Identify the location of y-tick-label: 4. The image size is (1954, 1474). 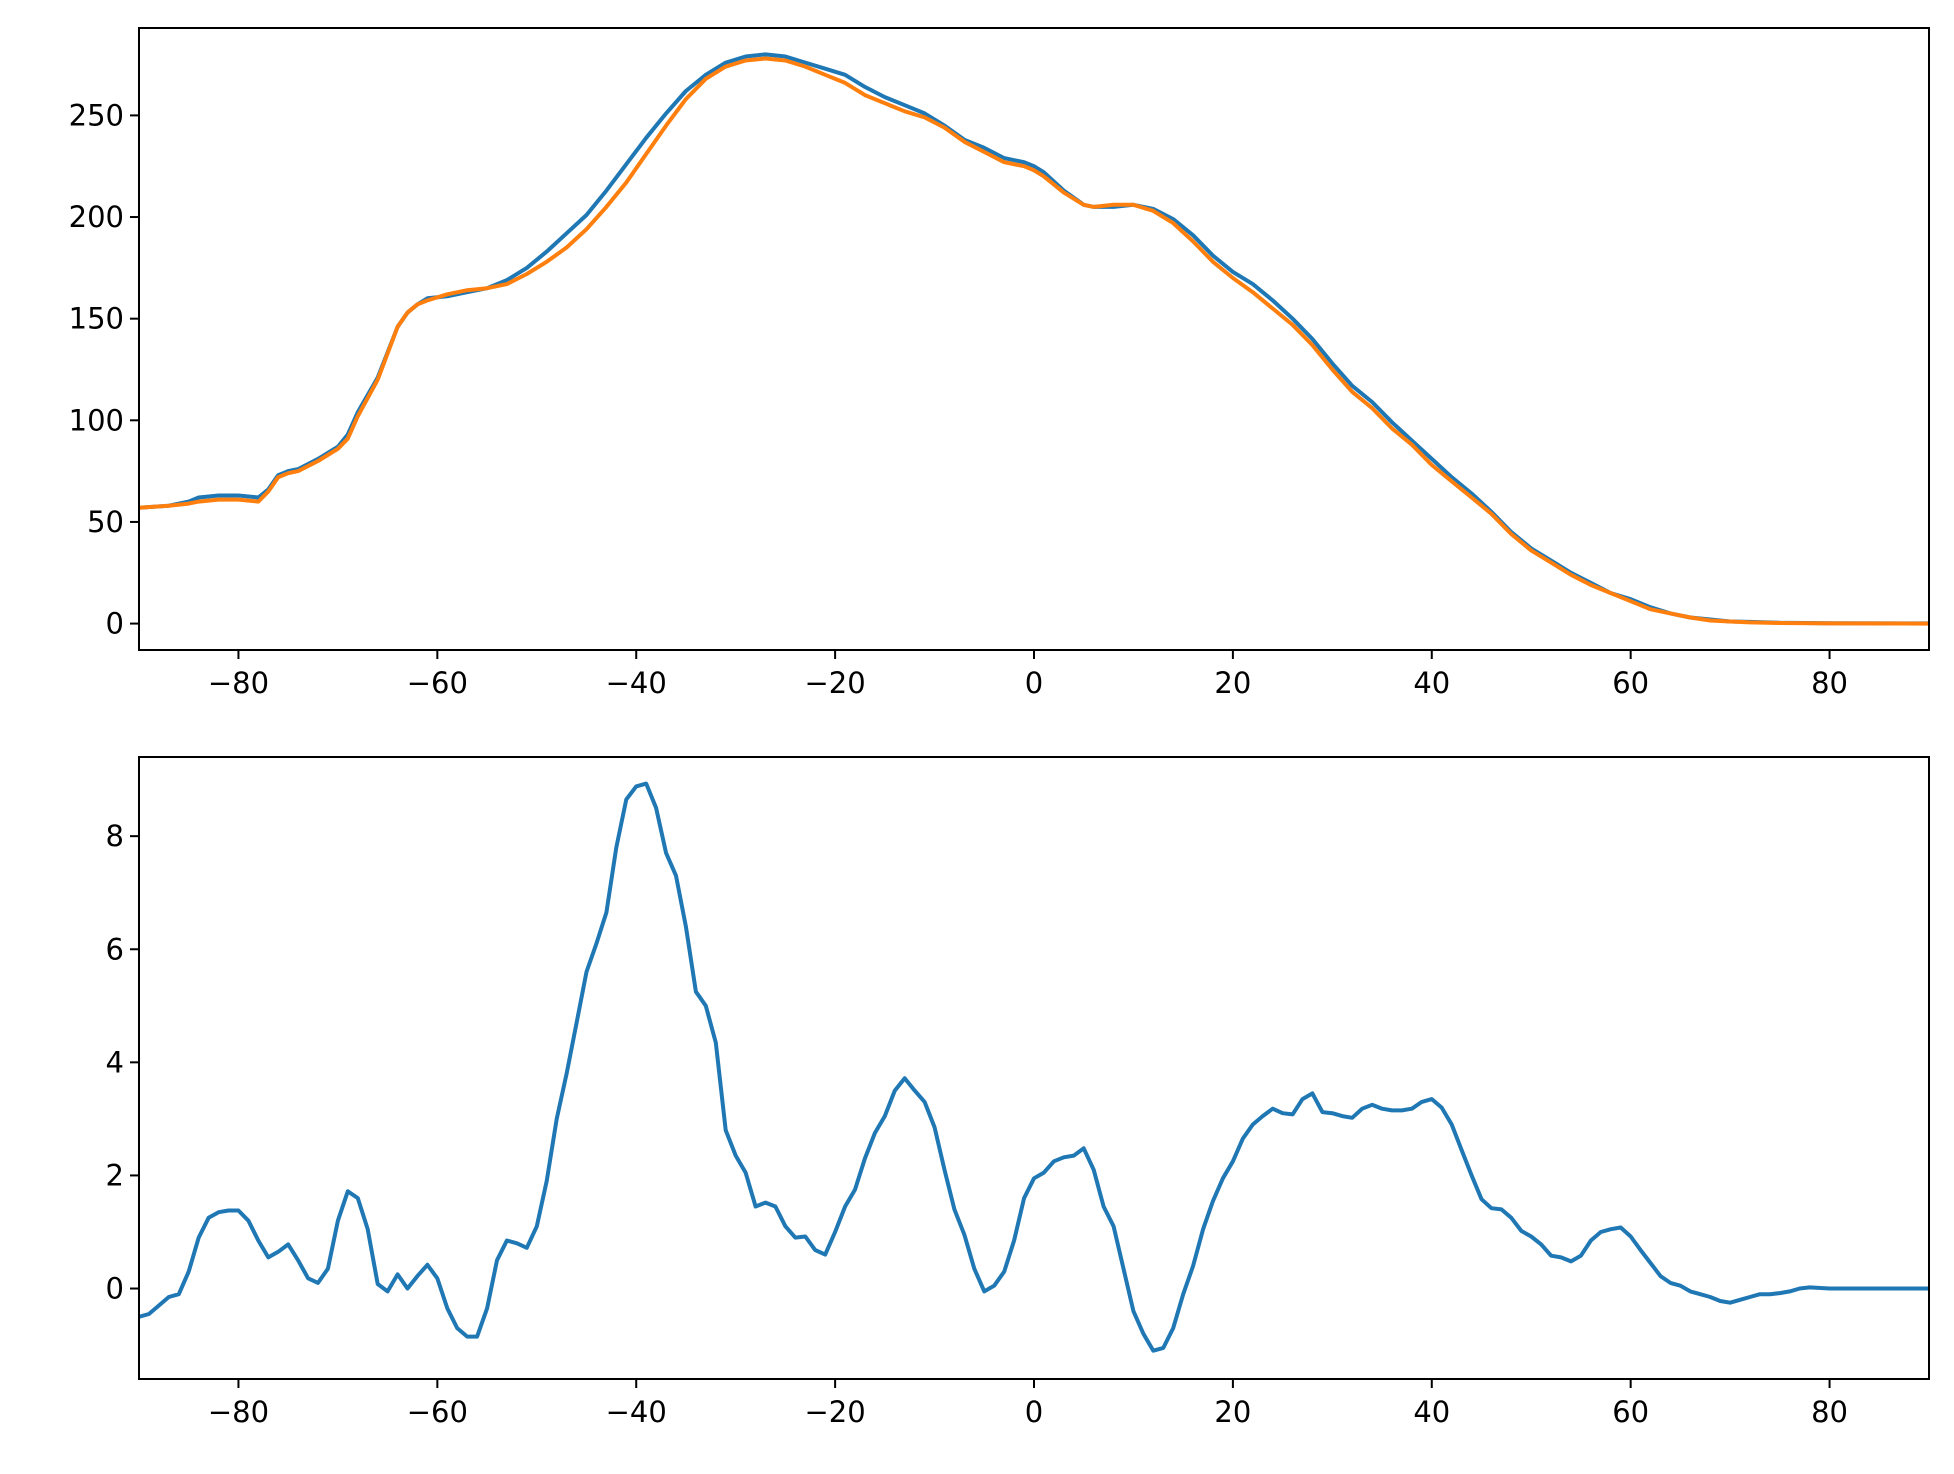
(115, 1062).